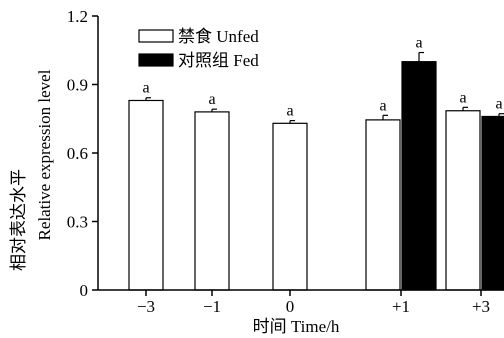  Describe the element at coordinates (218, 36) in the screenshot. I see `legend-label-unfed: 禁食 Unfed` at that location.